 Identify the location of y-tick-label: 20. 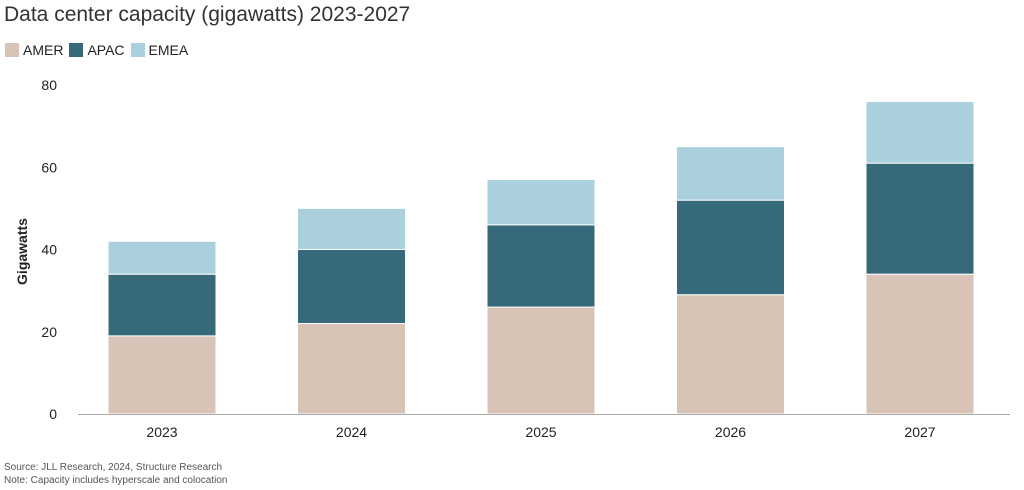
(49, 332).